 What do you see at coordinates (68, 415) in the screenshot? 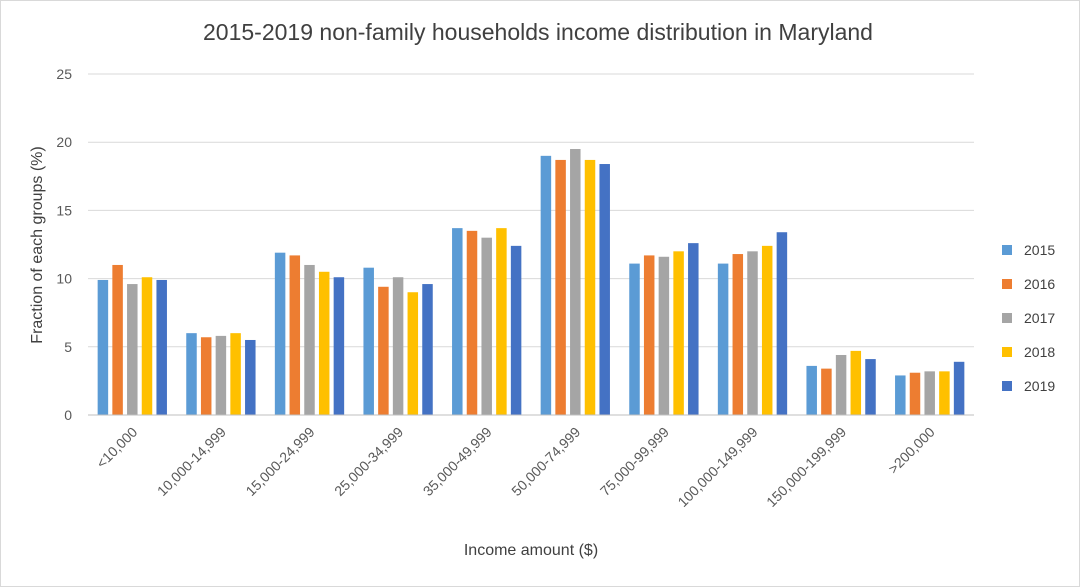
I see `y-tick-label: 0` at bounding box center [68, 415].